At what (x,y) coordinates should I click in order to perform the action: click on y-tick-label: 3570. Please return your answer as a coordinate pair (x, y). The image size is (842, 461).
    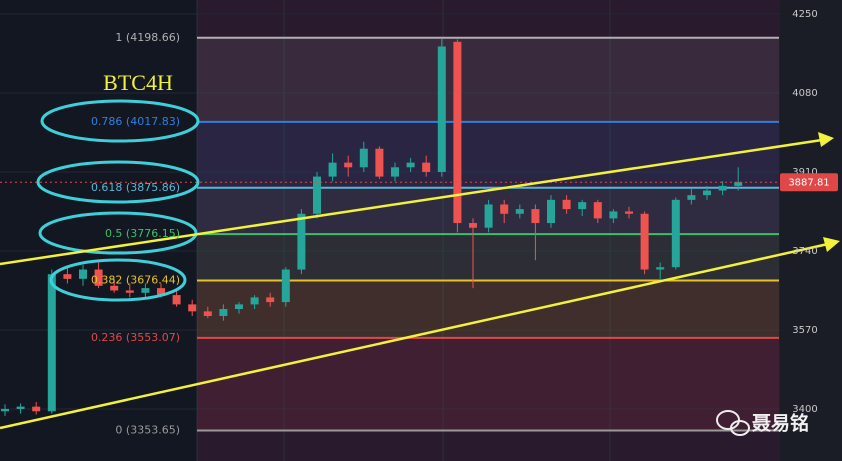
    Looking at the image, I should click on (804, 330).